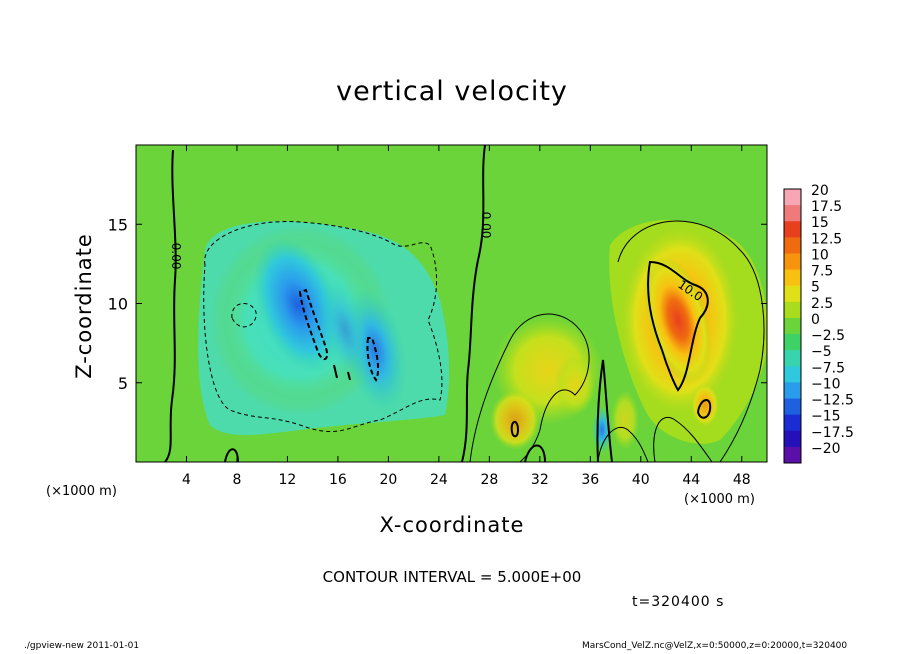 The height and width of the screenshot is (654, 904). What do you see at coordinates (489, 480) in the screenshot?
I see `x-tick-label: 28` at bounding box center [489, 480].